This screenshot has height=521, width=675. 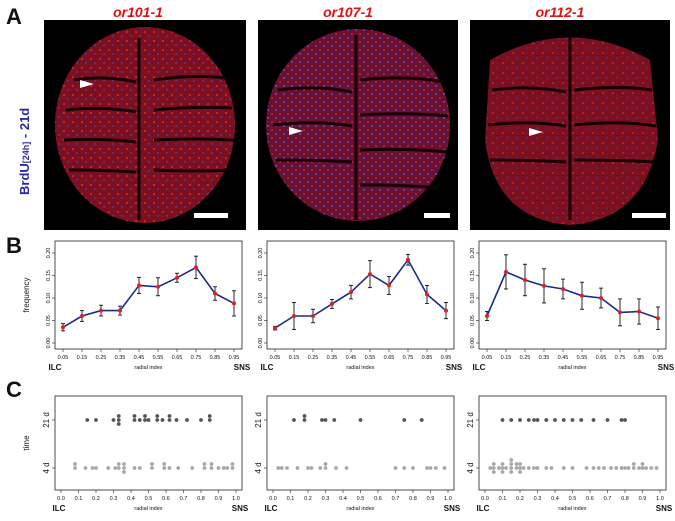 I want to click on x-tick-label: 0.15, so click(x=82, y=358).